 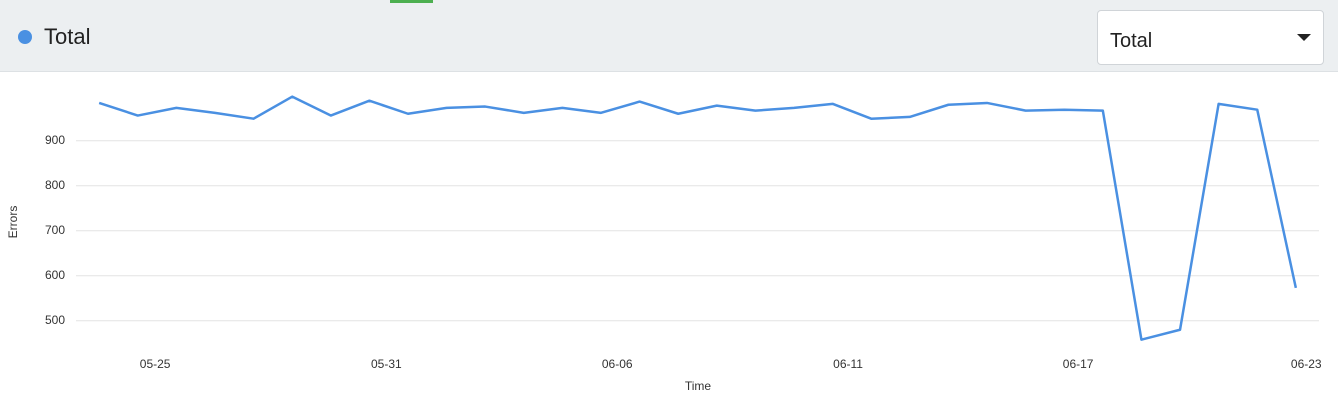 I want to click on y-tick-label: 600, so click(x=55, y=275).